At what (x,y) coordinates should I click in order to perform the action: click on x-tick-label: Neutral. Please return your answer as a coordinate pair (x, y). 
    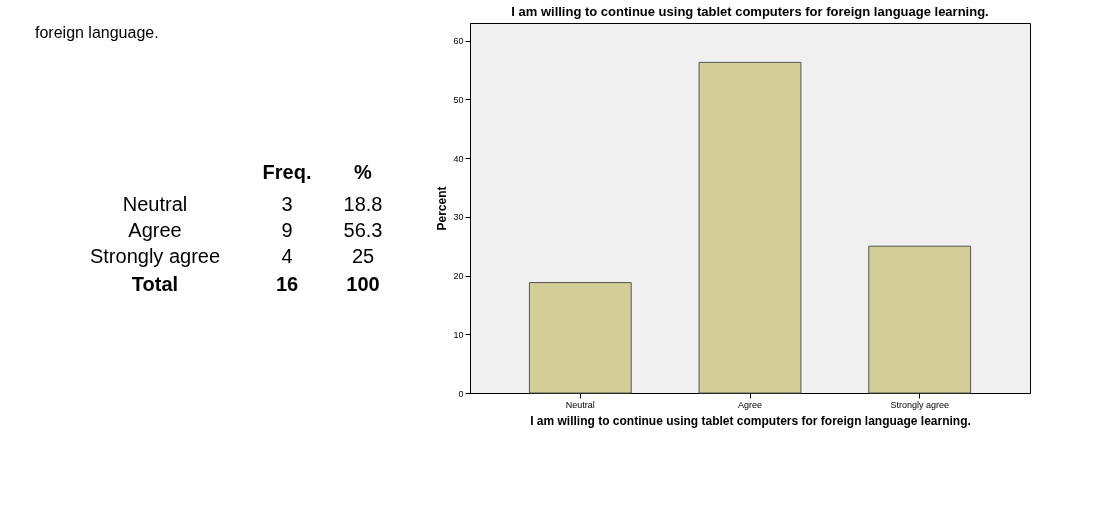
    Looking at the image, I should click on (580, 404).